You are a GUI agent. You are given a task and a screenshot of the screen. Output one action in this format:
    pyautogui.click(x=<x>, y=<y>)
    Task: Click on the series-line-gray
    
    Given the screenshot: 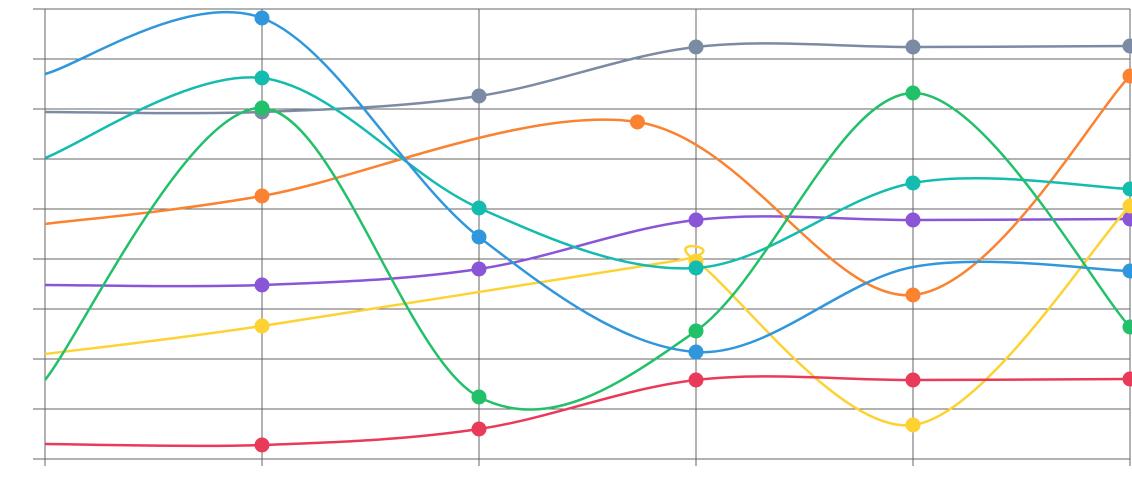 What is the action you would take?
    pyautogui.click(x=587, y=78)
    